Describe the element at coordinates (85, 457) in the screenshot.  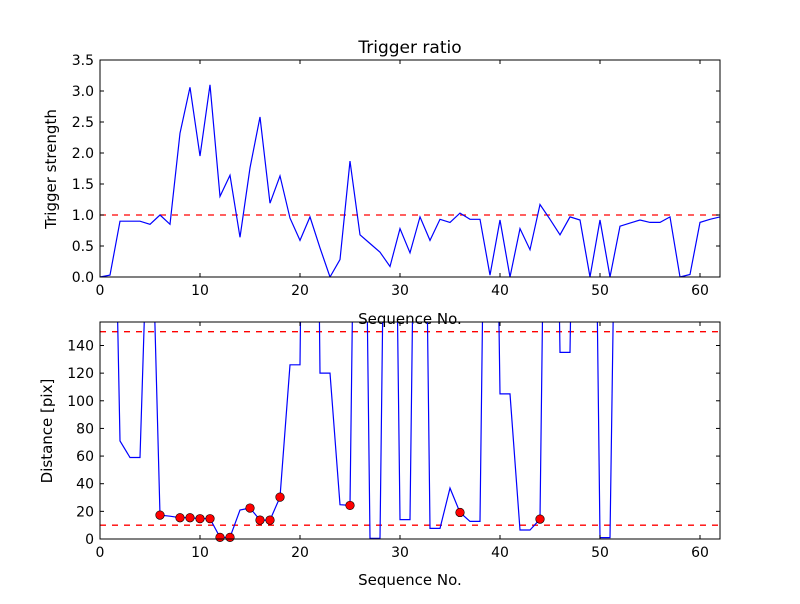
I see `y-tick-label: 60` at that location.